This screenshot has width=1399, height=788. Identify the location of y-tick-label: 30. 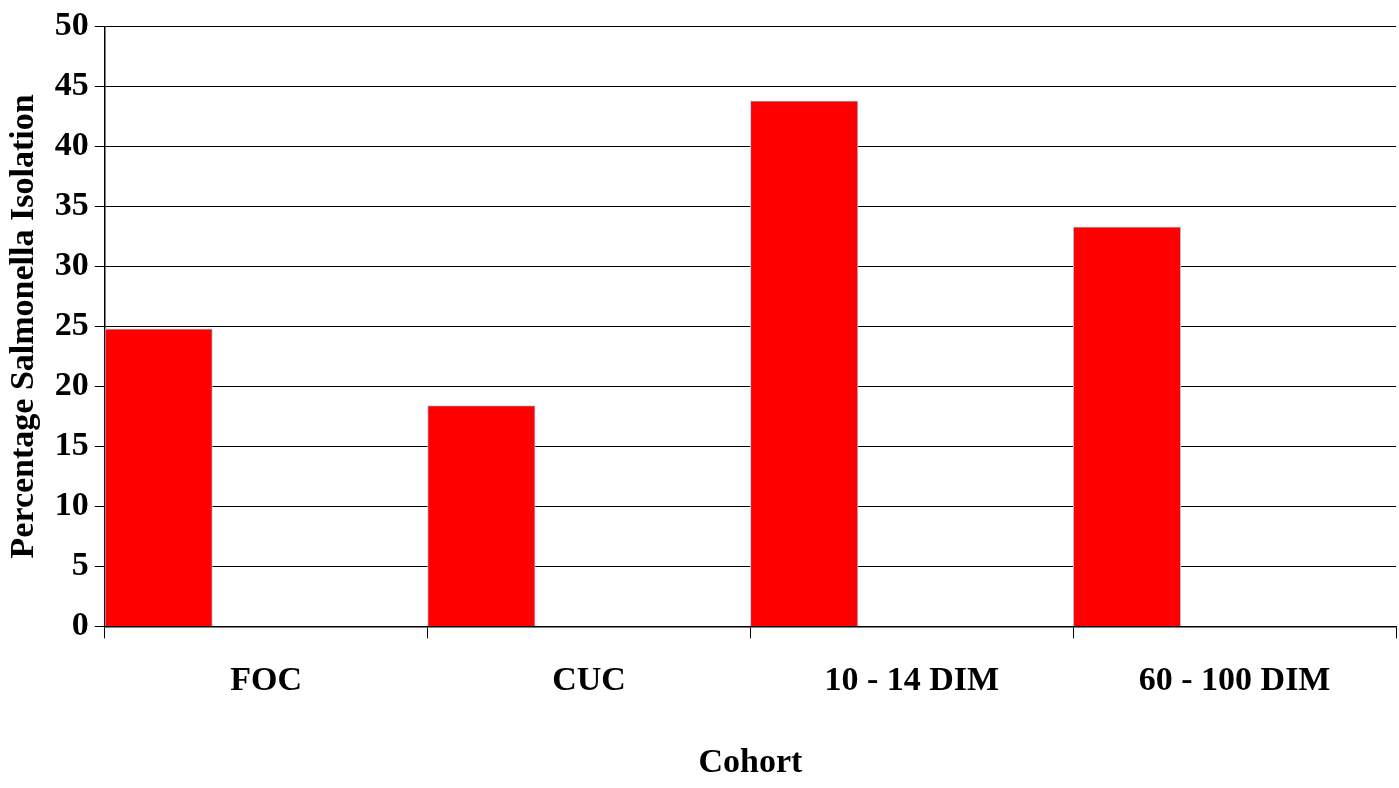
(71, 264).